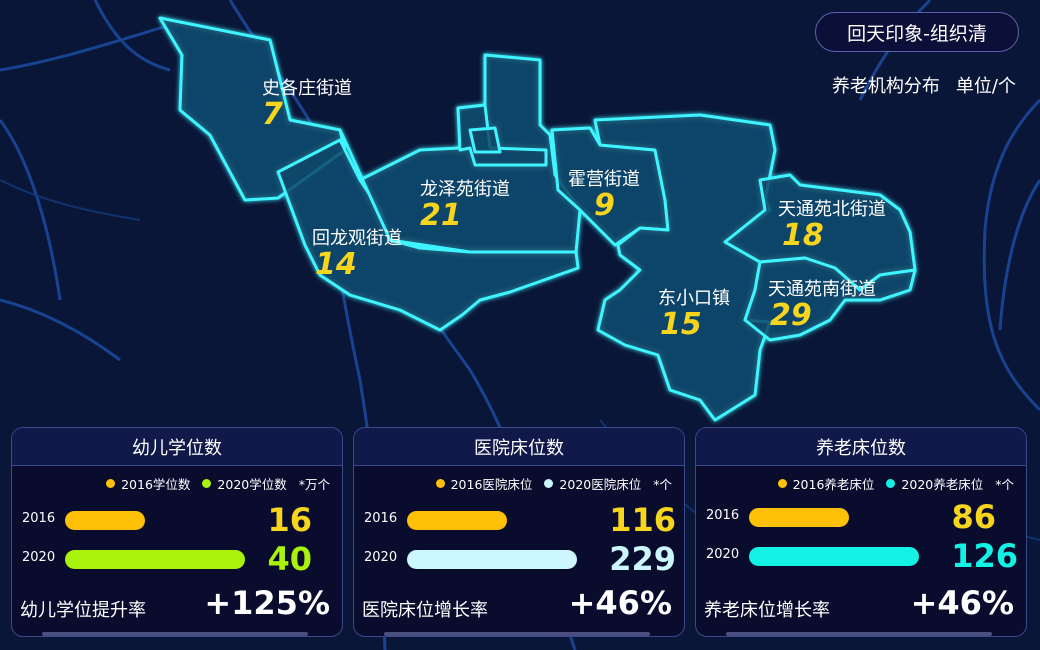 The height and width of the screenshot is (650, 1040). I want to click on bar-row-2020: 2020 229, so click(519, 559).